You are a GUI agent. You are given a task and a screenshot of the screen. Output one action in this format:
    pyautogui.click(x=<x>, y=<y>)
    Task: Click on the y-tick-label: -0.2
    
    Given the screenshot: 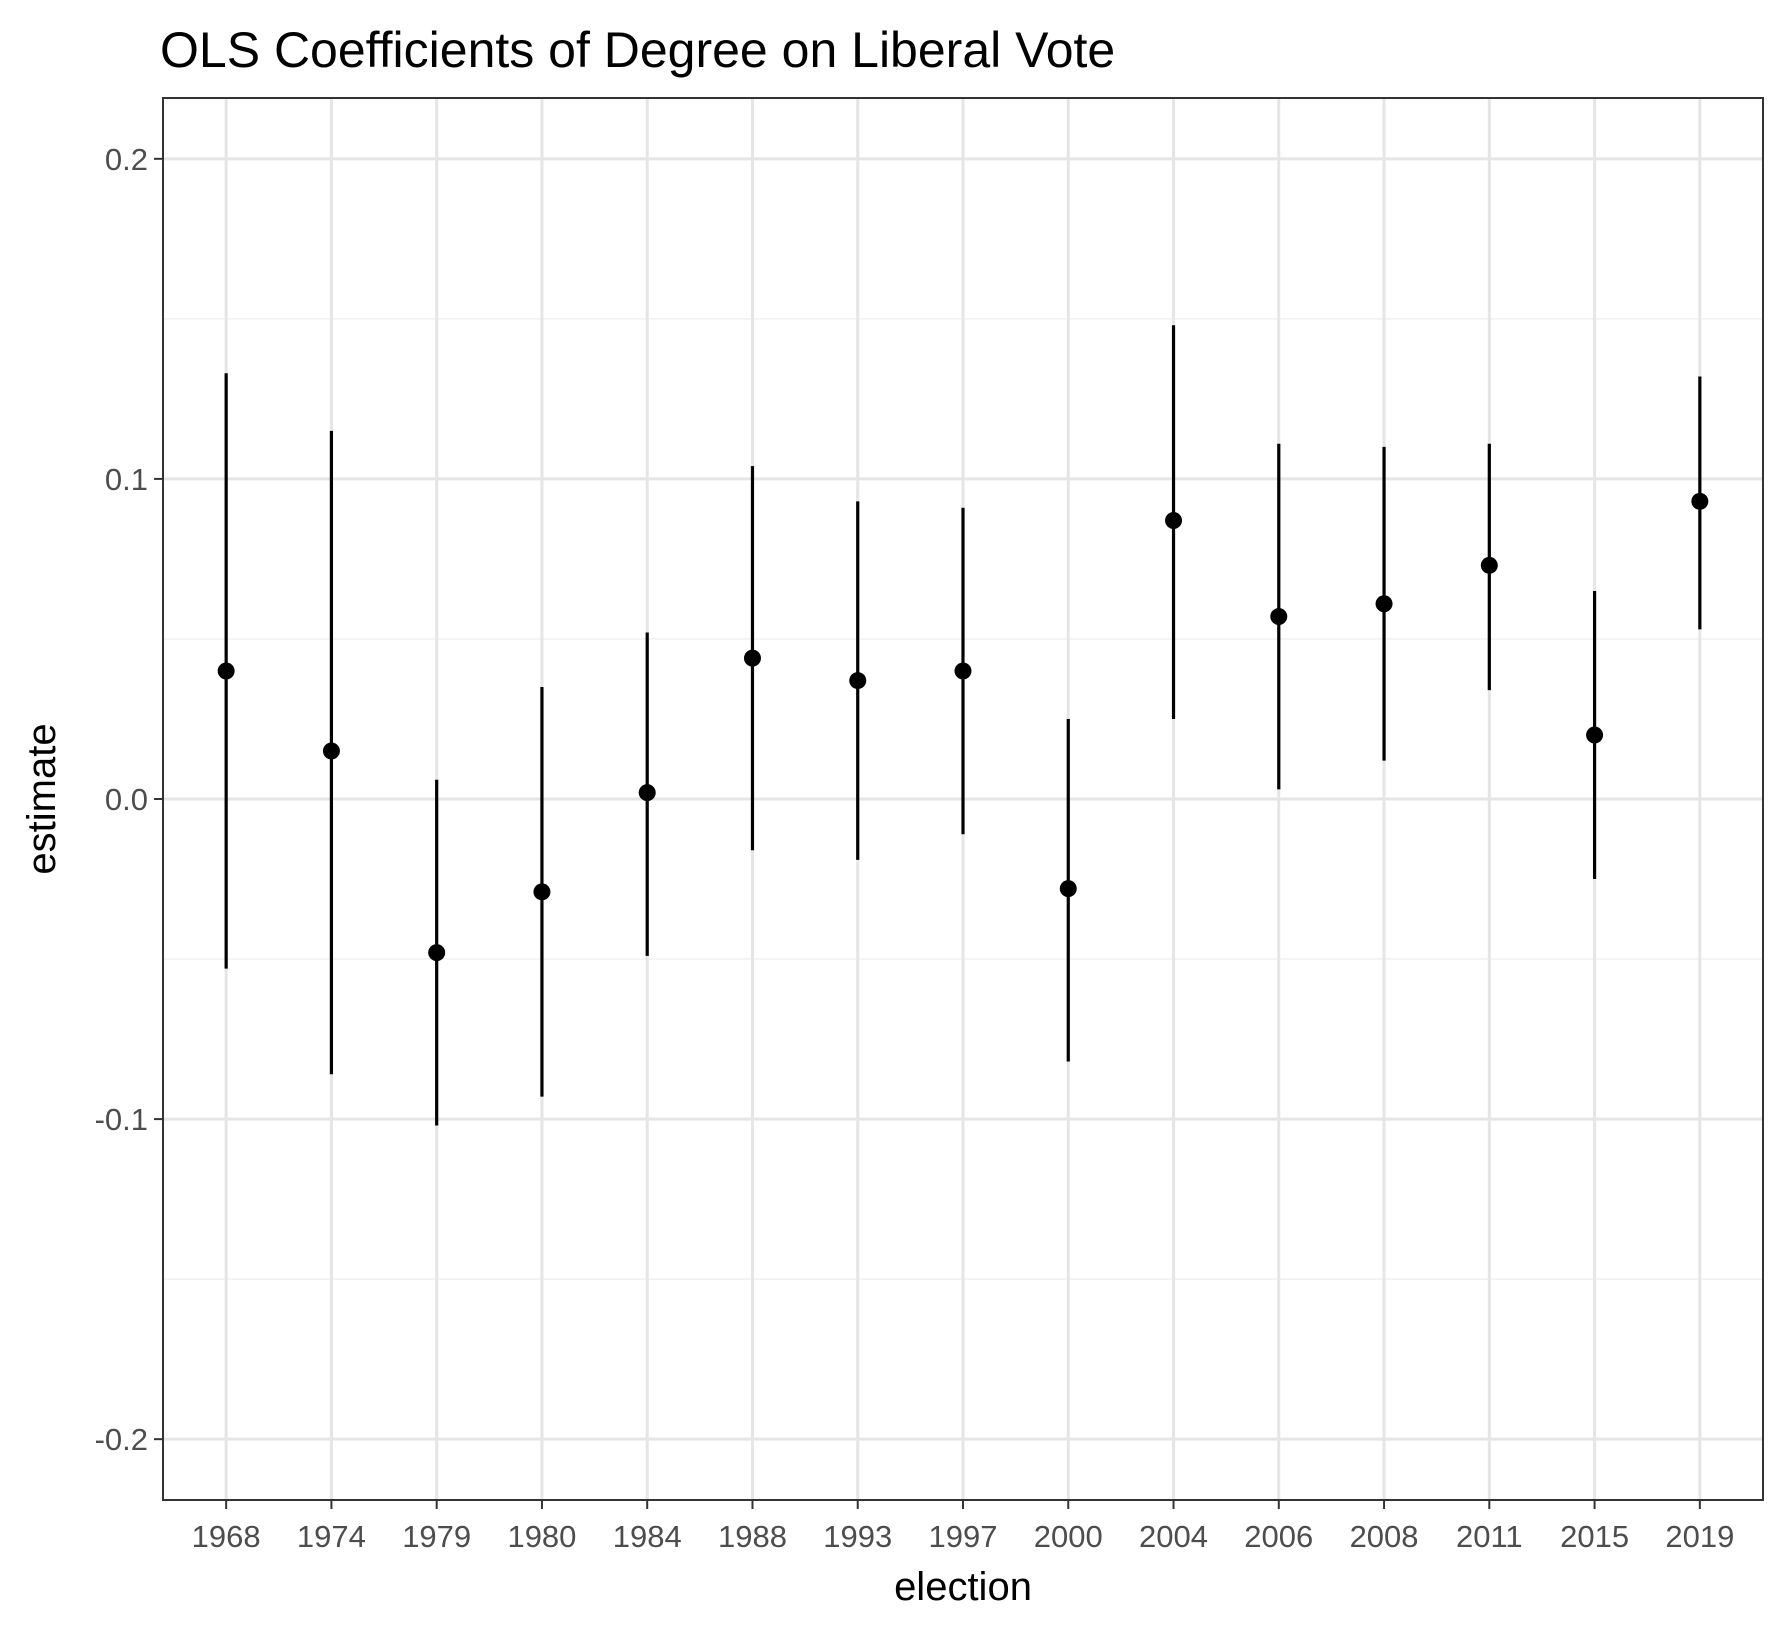 What is the action you would take?
    pyautogui.click(x=121, y=1439)
    